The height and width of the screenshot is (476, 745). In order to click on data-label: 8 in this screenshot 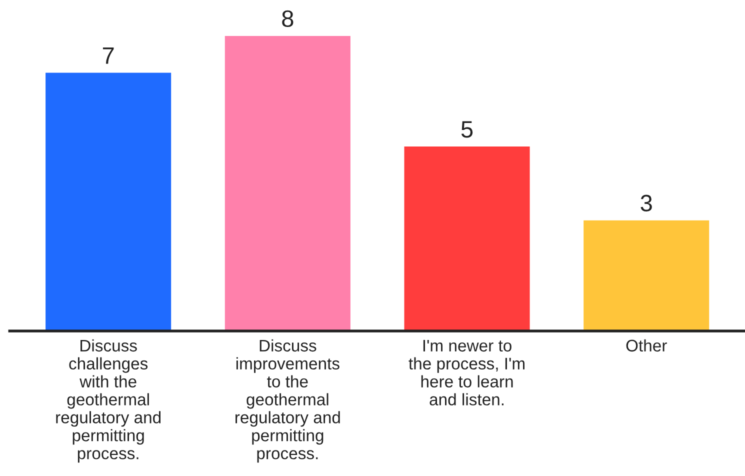, I will do `click(288, 19)`.